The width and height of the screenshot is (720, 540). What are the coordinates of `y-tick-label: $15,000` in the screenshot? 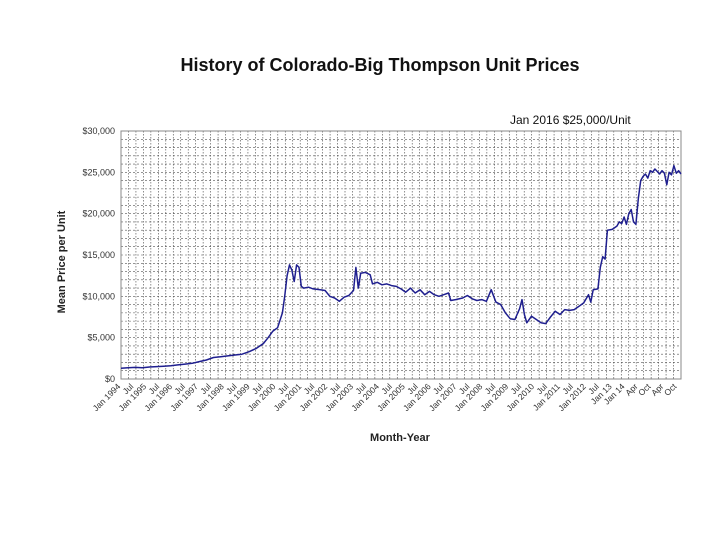 It's located at (98, 255).